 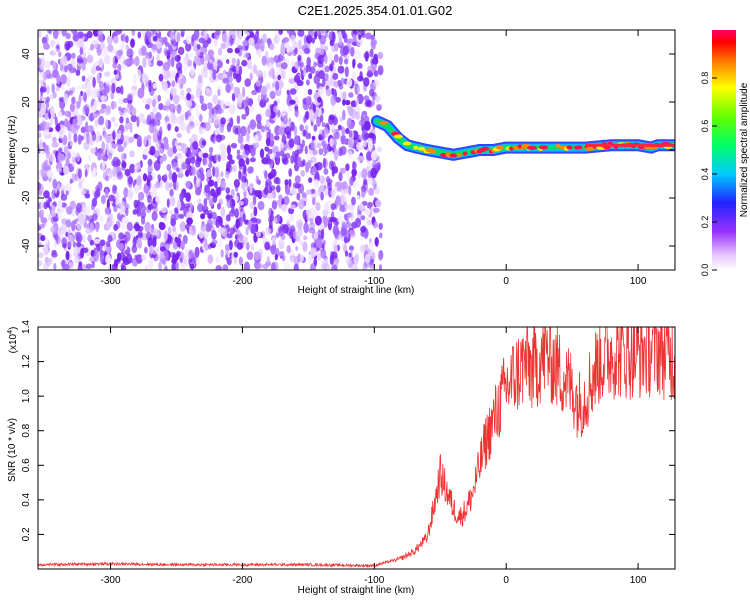 I want to click on colorbar-label: Normalized spectral amplitude, so click(x=744, y=149).